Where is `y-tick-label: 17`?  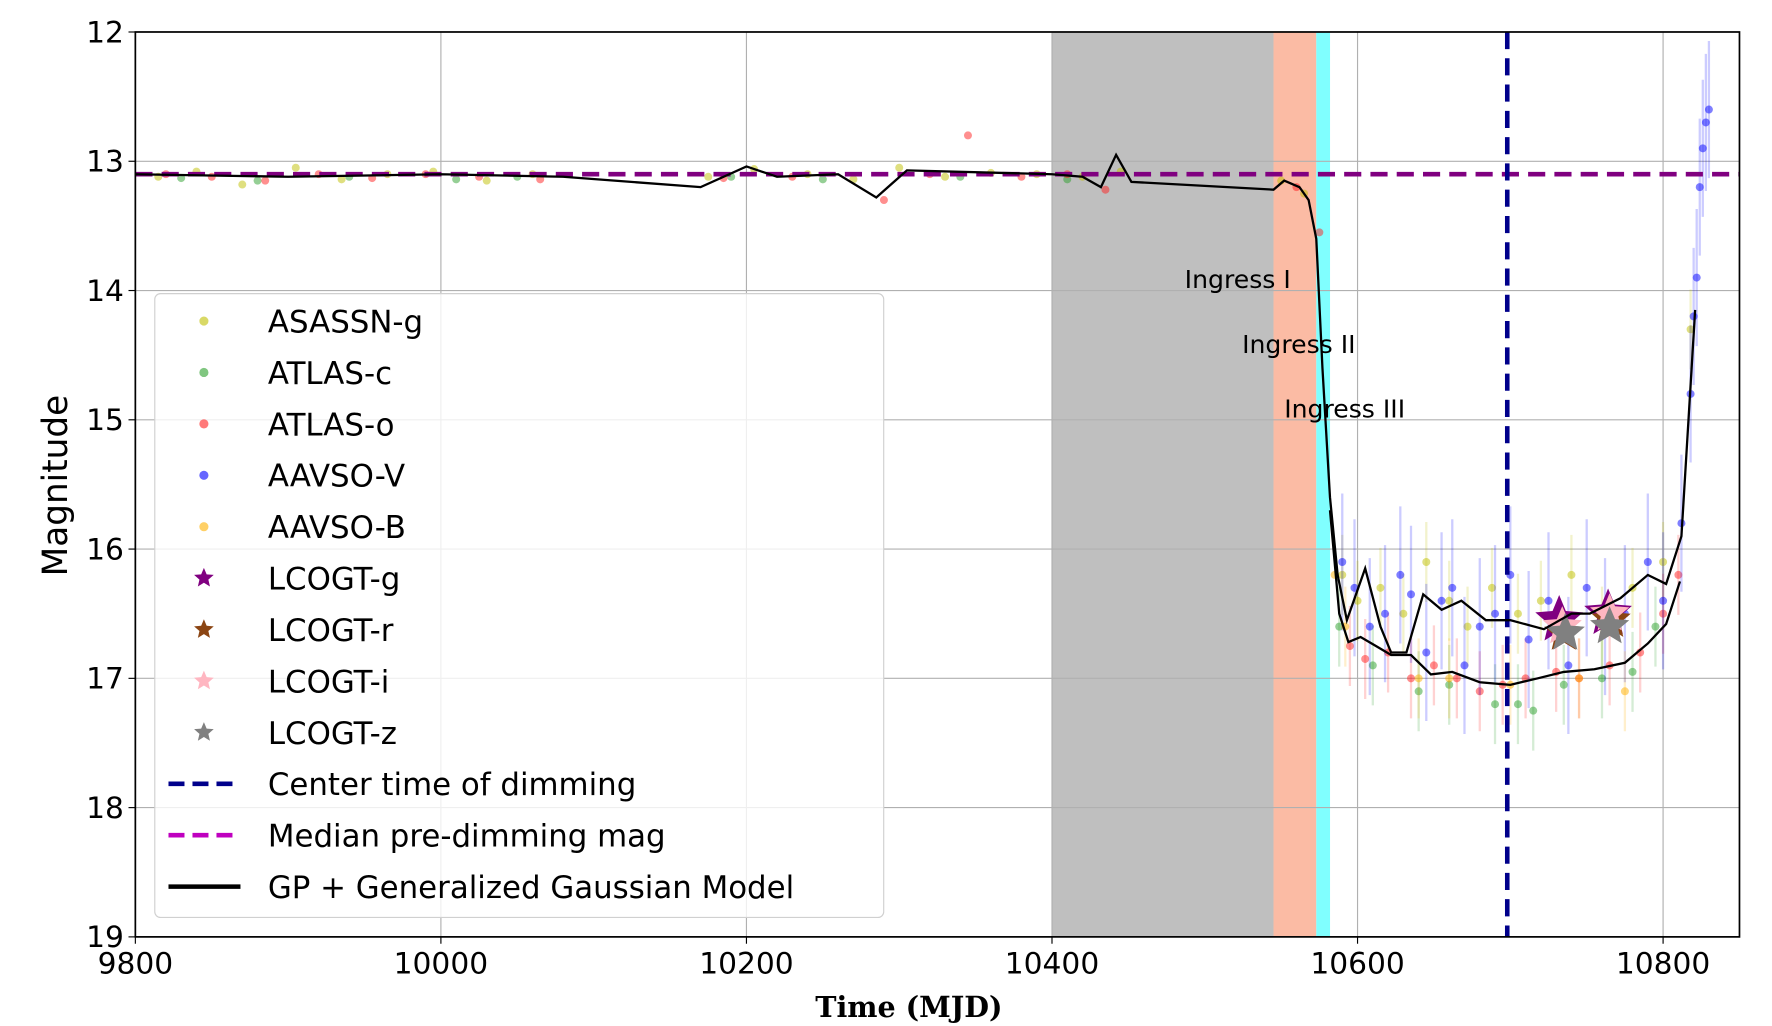 y-tick-label: 17 is located at coordinates (105, 679).